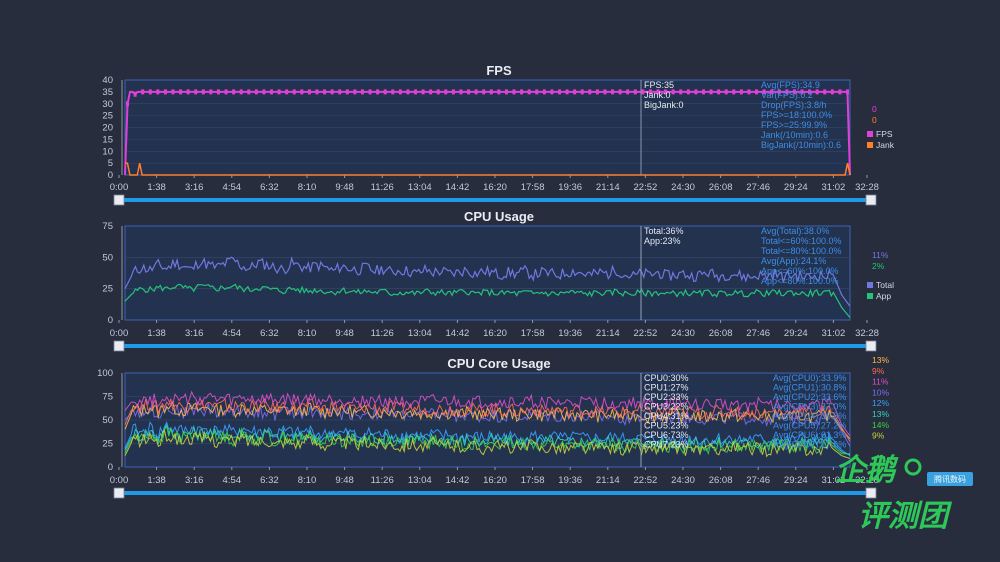 This screenshot has width=1000, height=562. Describe the element at coordinates (499, 70) in the screenshot. I see `fps-chart-title: FPS` at that location.